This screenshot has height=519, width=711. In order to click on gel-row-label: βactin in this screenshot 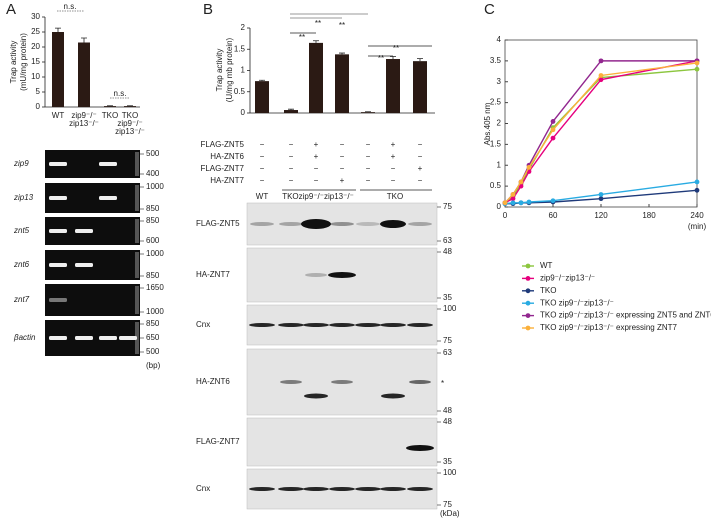, I will do `click(24, 337)`.